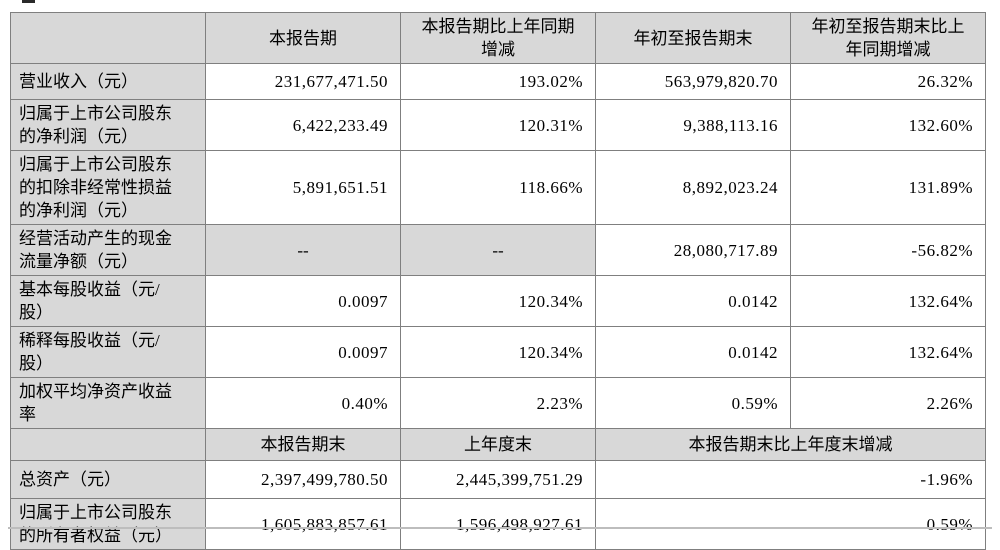 Image resolution: width=1000 pixels, height=550 pixels. I want to click on cell-year-to-date: 563,979,820.70, so click(693, 81).